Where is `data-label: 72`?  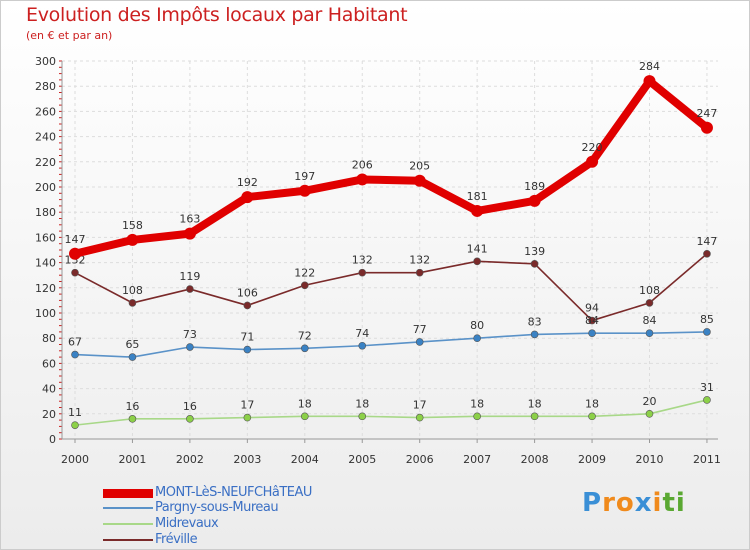 data-label: 72 is located at coordinates (305, 335).